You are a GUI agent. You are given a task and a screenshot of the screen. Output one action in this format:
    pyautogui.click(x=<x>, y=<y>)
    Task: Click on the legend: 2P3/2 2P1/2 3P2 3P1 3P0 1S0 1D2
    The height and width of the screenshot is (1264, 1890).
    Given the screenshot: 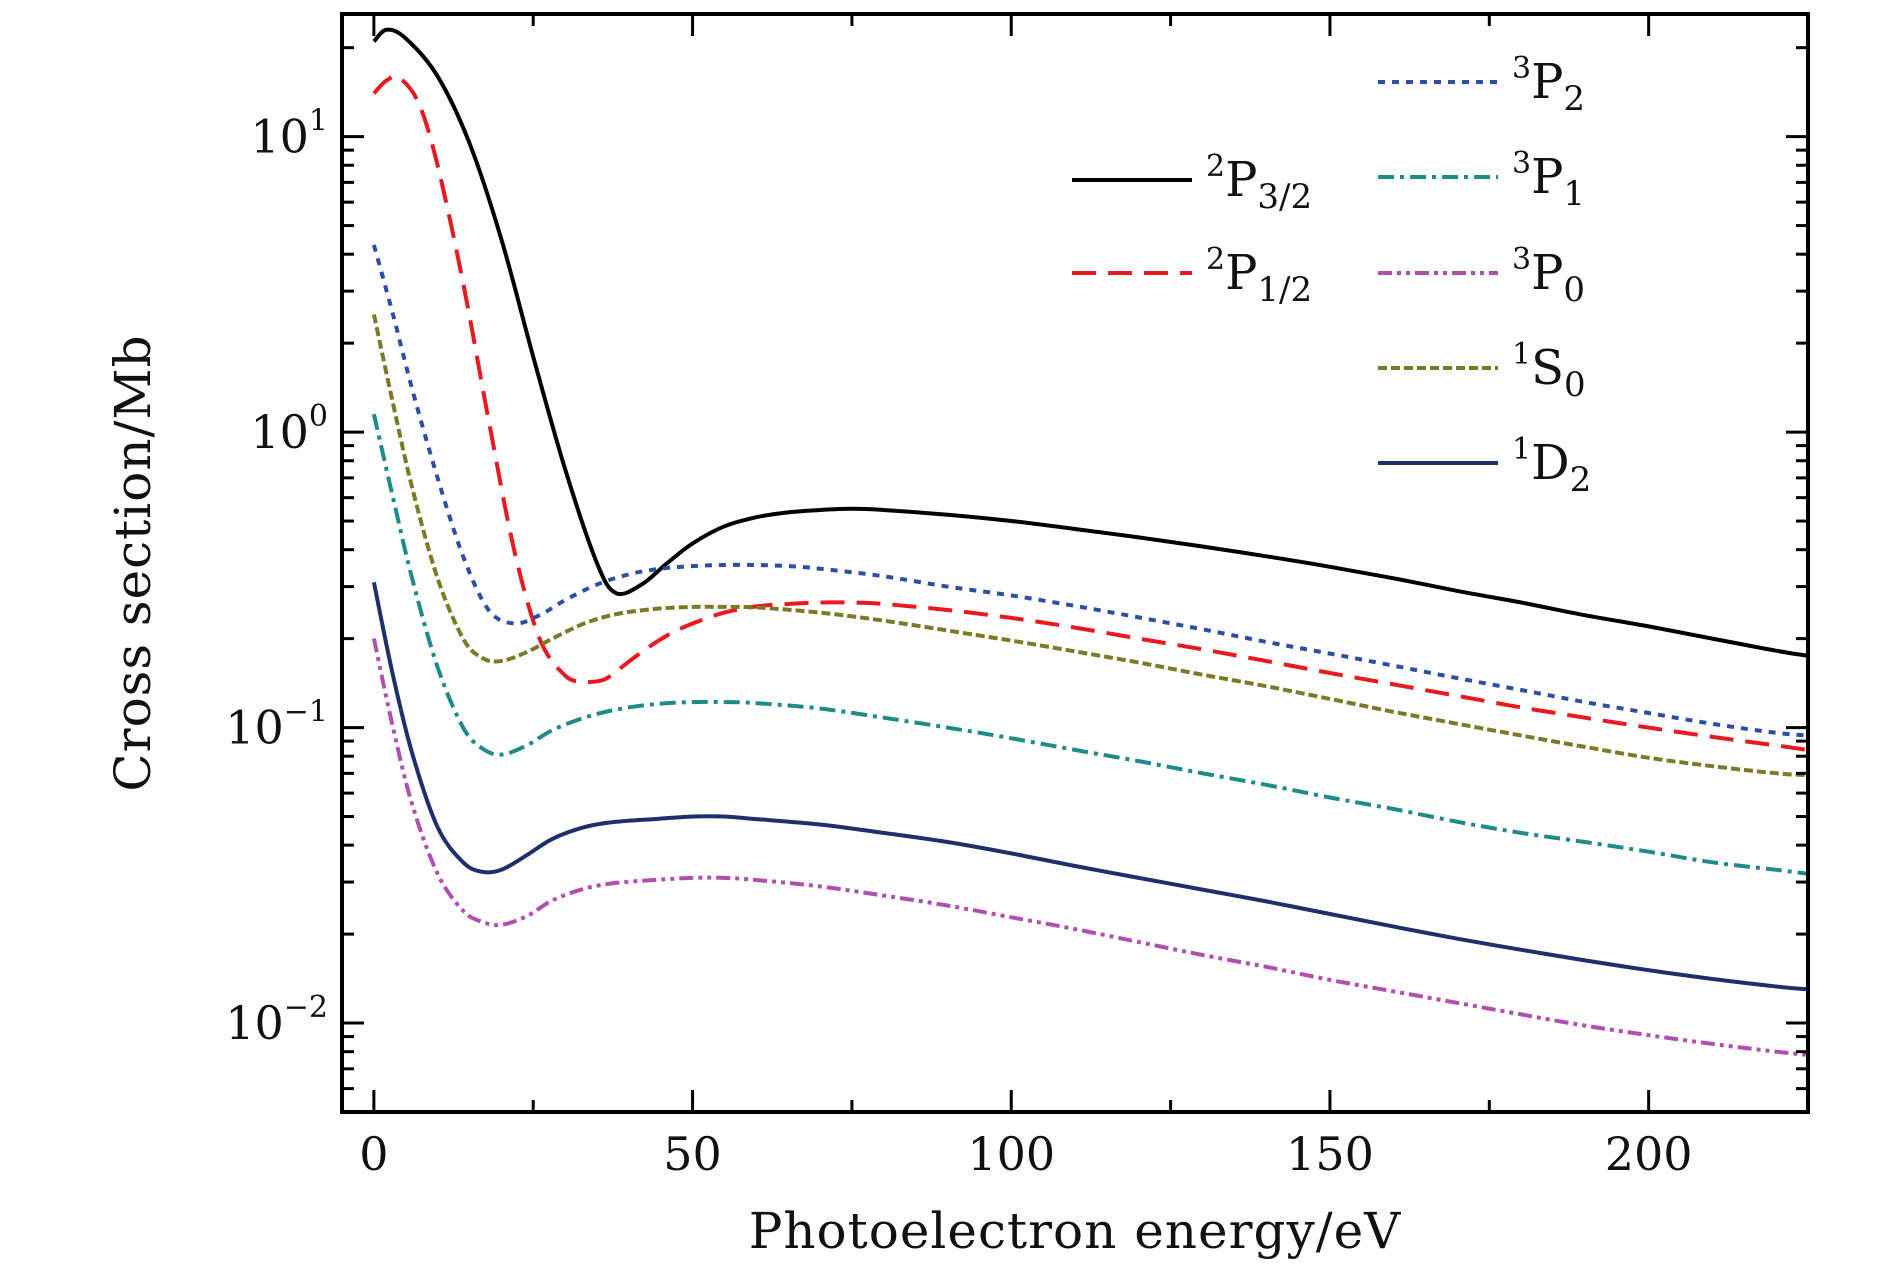 What is the action you would take?
    pyautogui.click(x=1331, y=275)
    